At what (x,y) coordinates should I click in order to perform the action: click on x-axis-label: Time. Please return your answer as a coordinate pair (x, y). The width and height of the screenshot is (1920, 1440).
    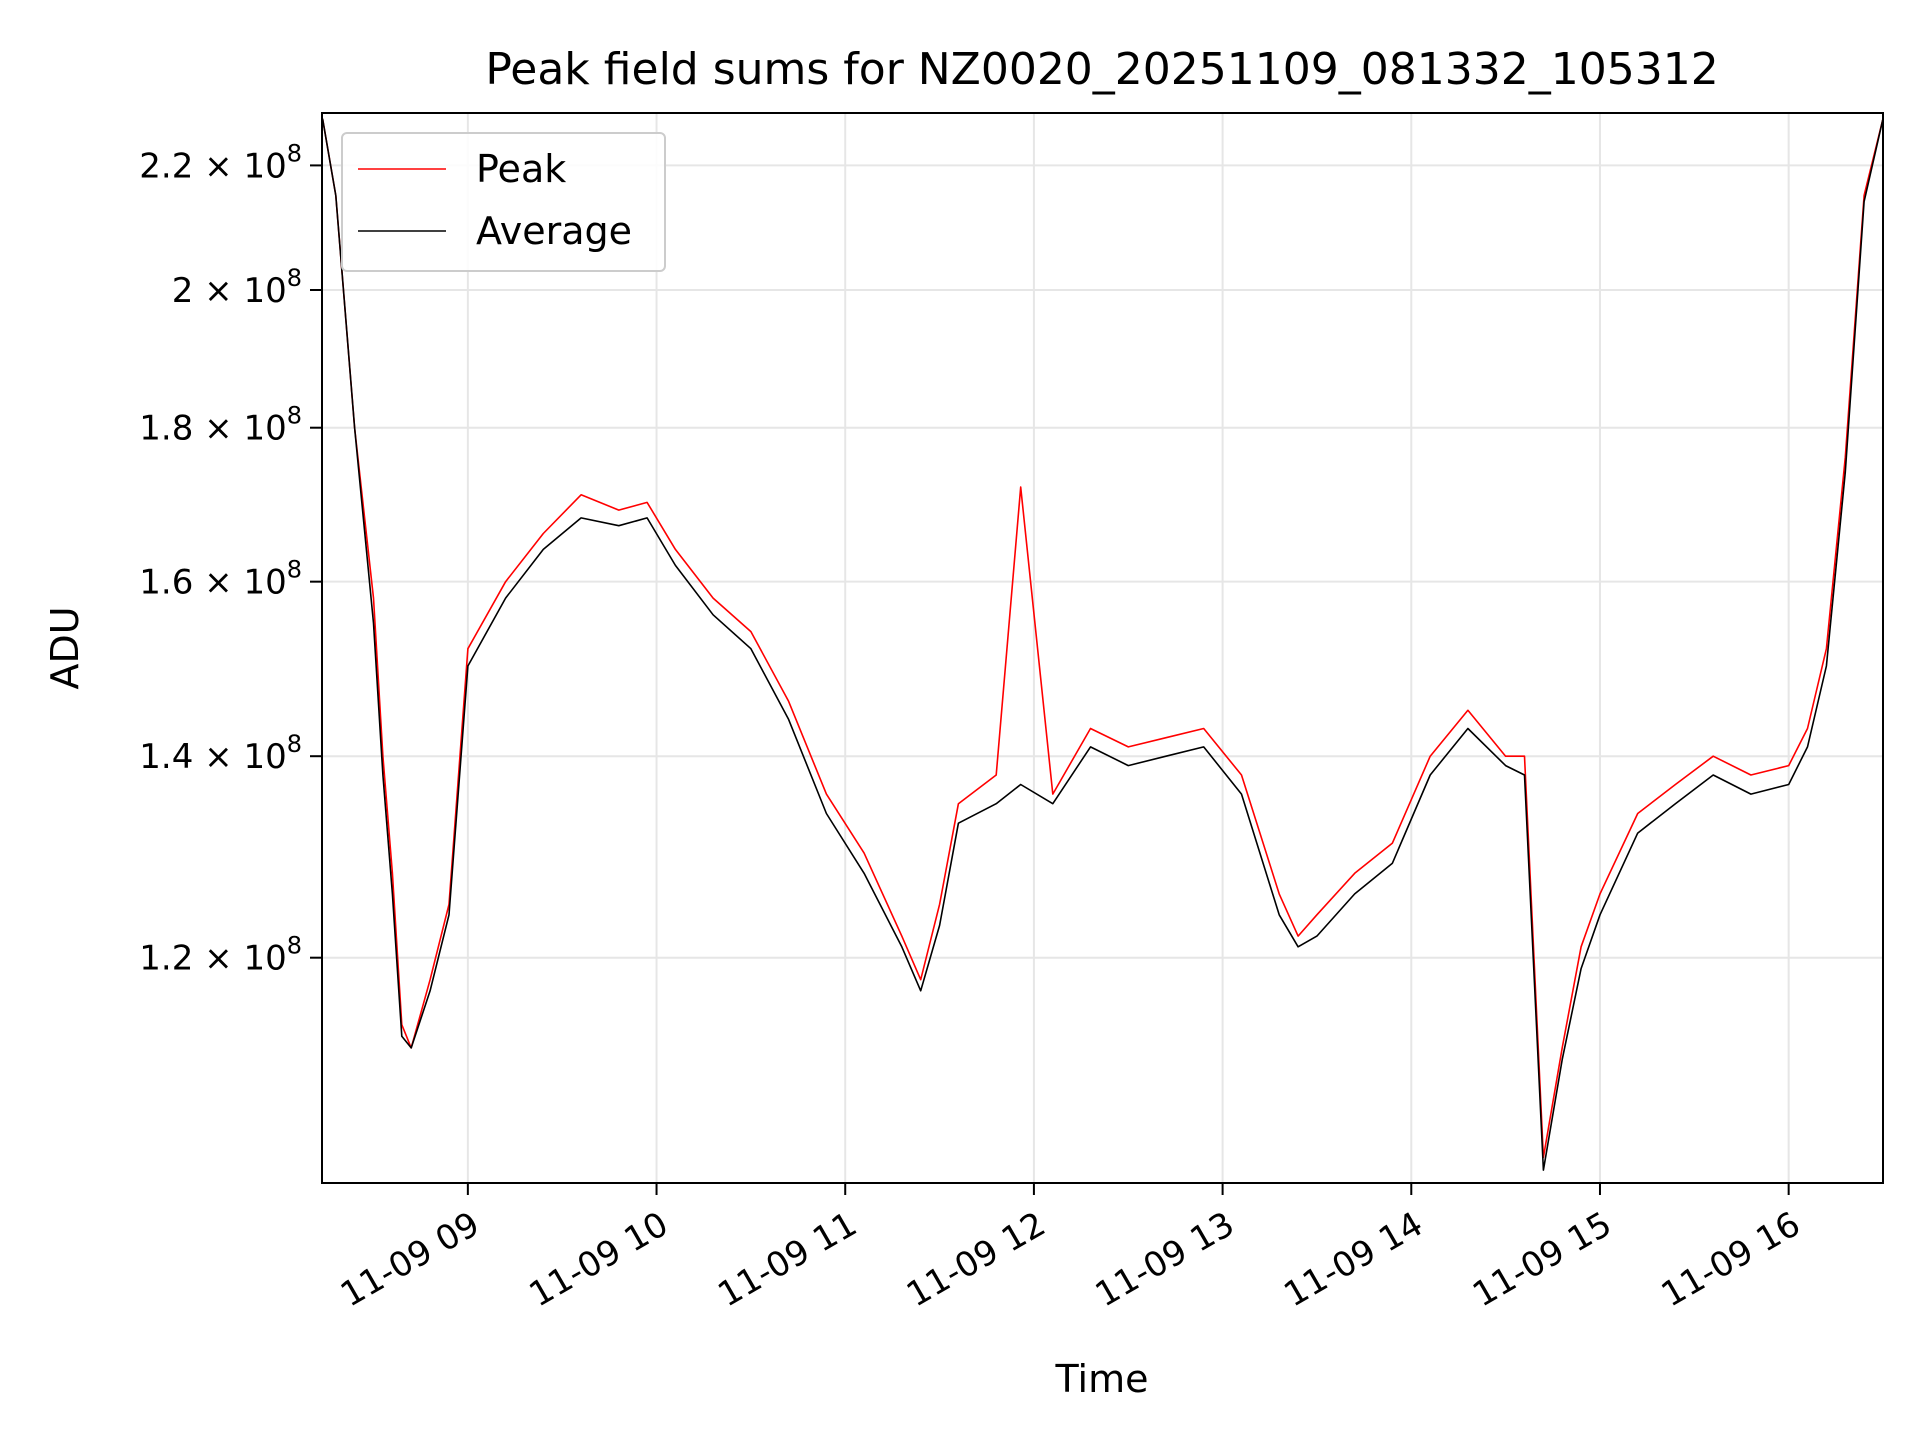
    Looking at the image, I should click on (1102, 1379).